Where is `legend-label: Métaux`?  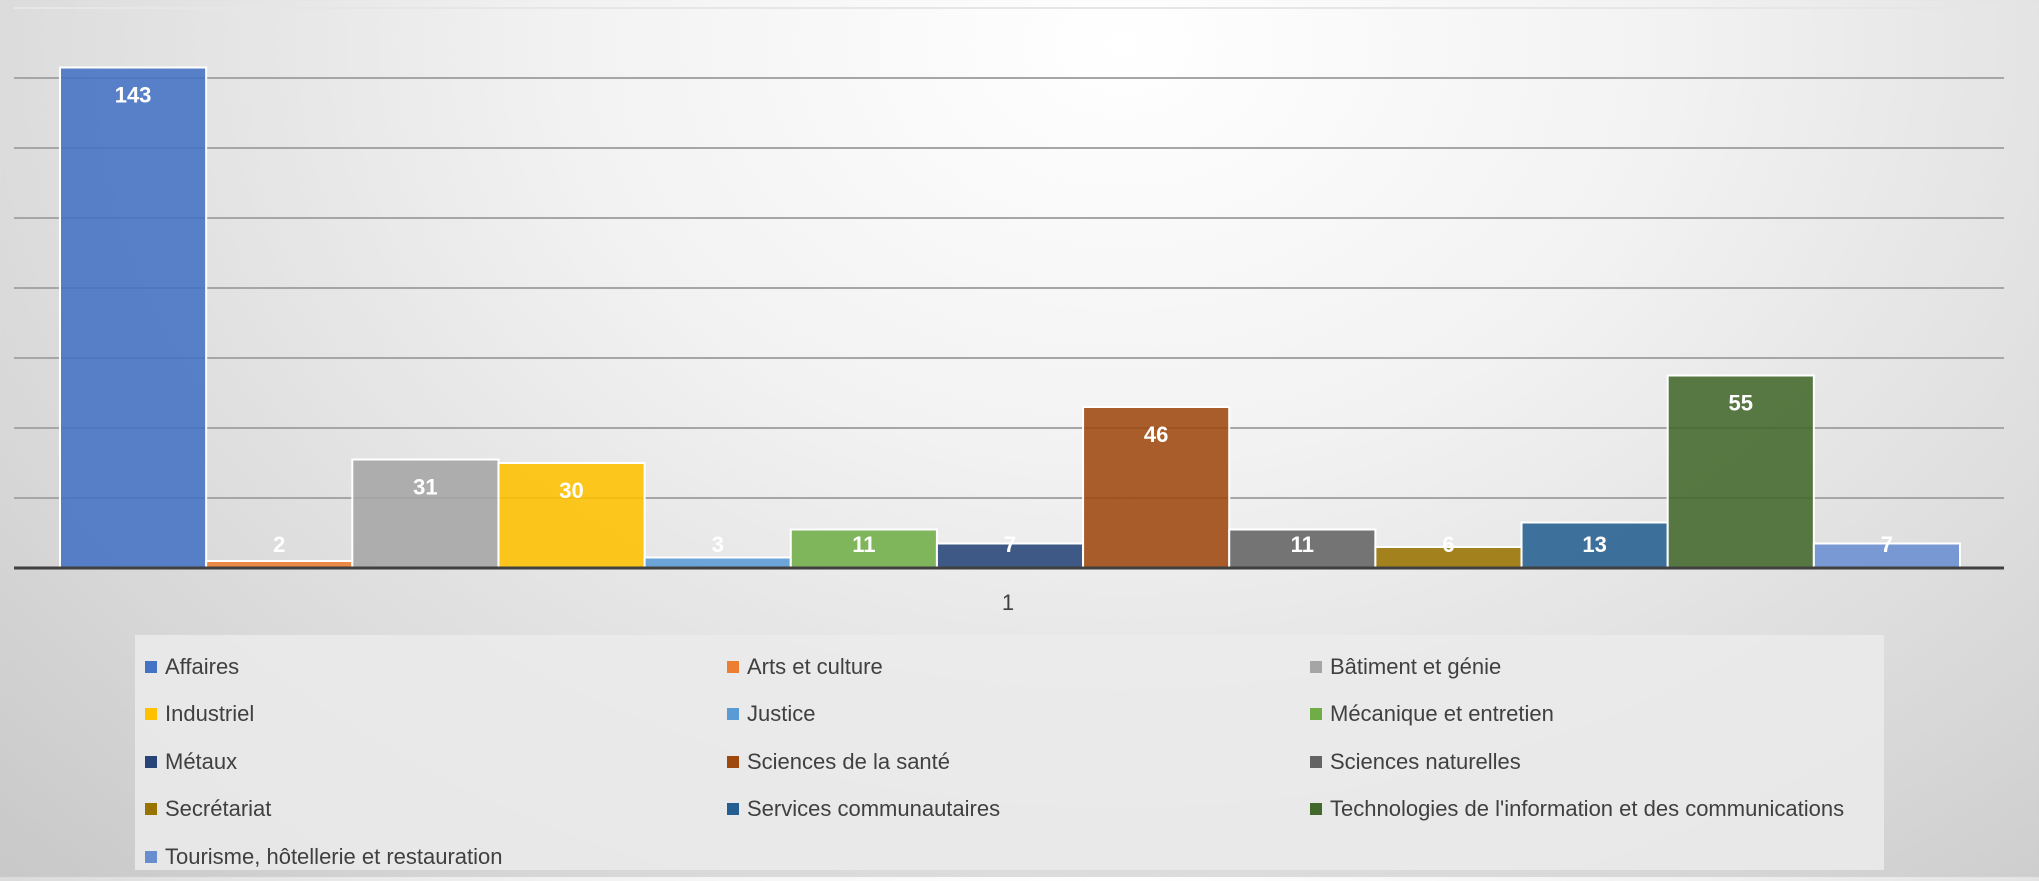
legend-label: Métaux is located at coordinates (201, 761).